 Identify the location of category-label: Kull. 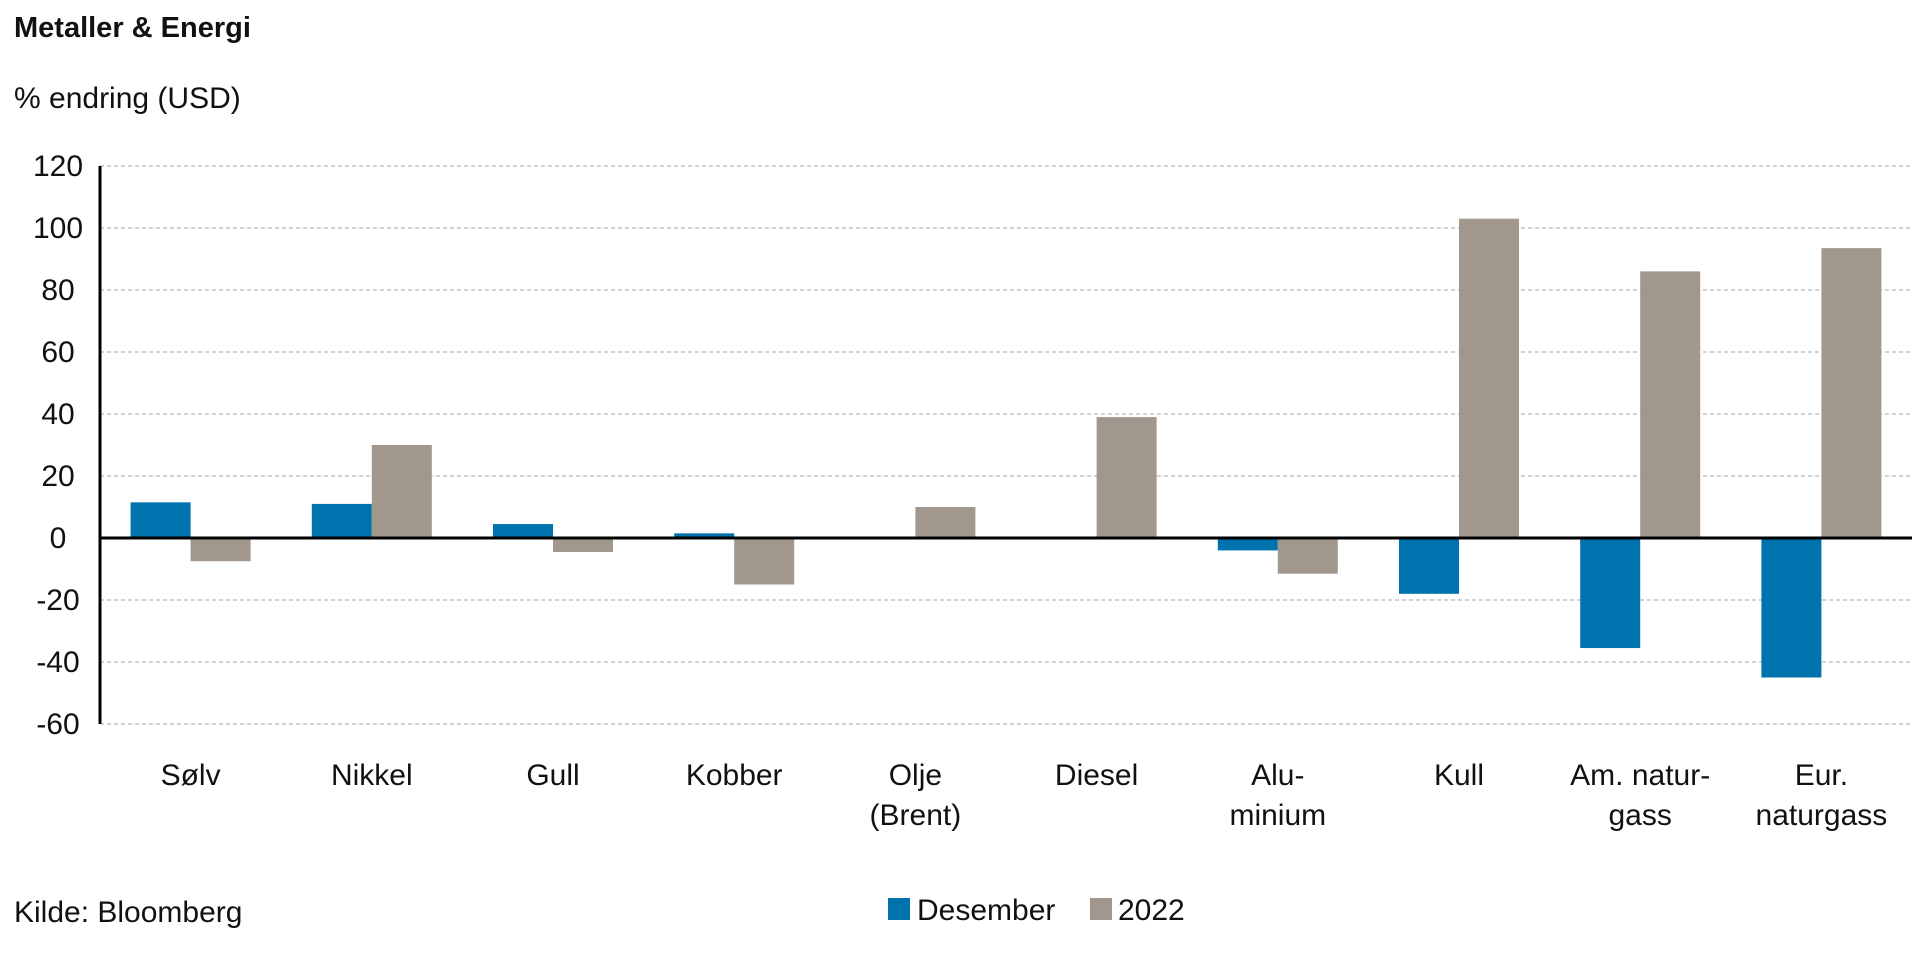
(1459, 775).